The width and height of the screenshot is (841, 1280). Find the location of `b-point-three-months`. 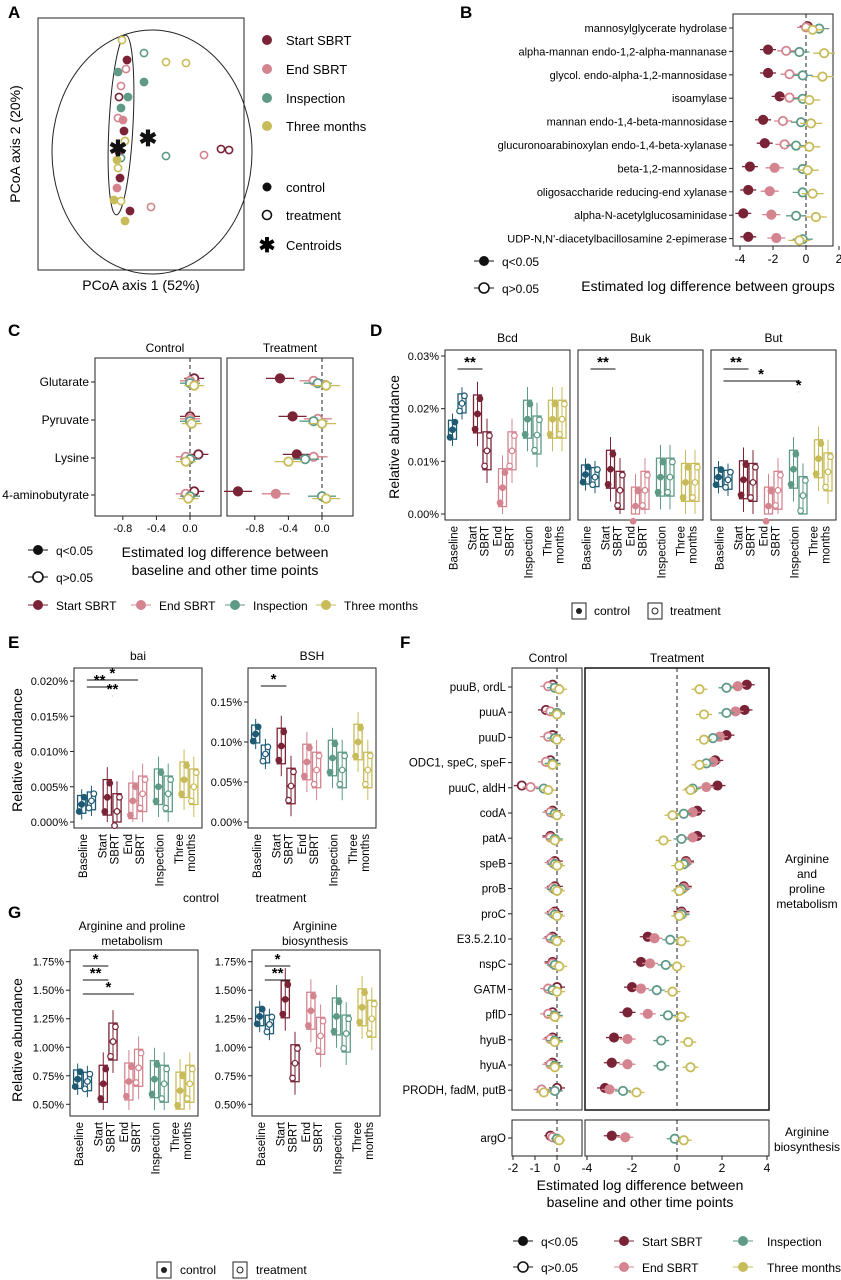

b-point-three-months is located at coordinates (822, 76).